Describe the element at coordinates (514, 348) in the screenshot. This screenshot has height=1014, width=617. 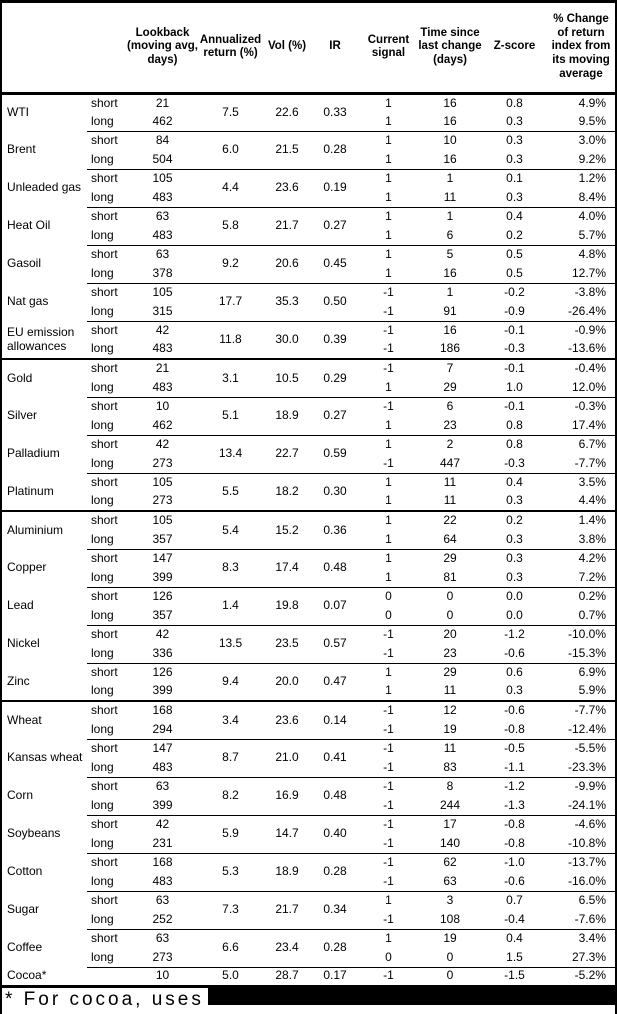
I see `zscore-value: -0.3` at that location.